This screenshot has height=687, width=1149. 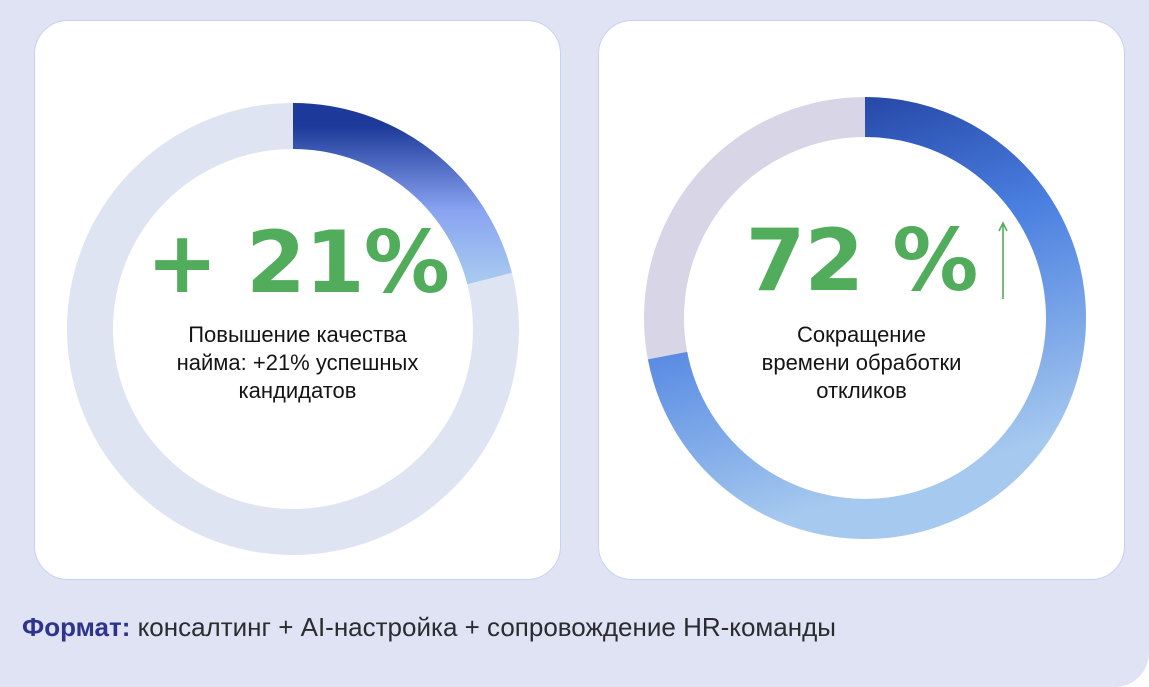 I want to click on caption-line: Сокращение, so click(x=861, y=334).